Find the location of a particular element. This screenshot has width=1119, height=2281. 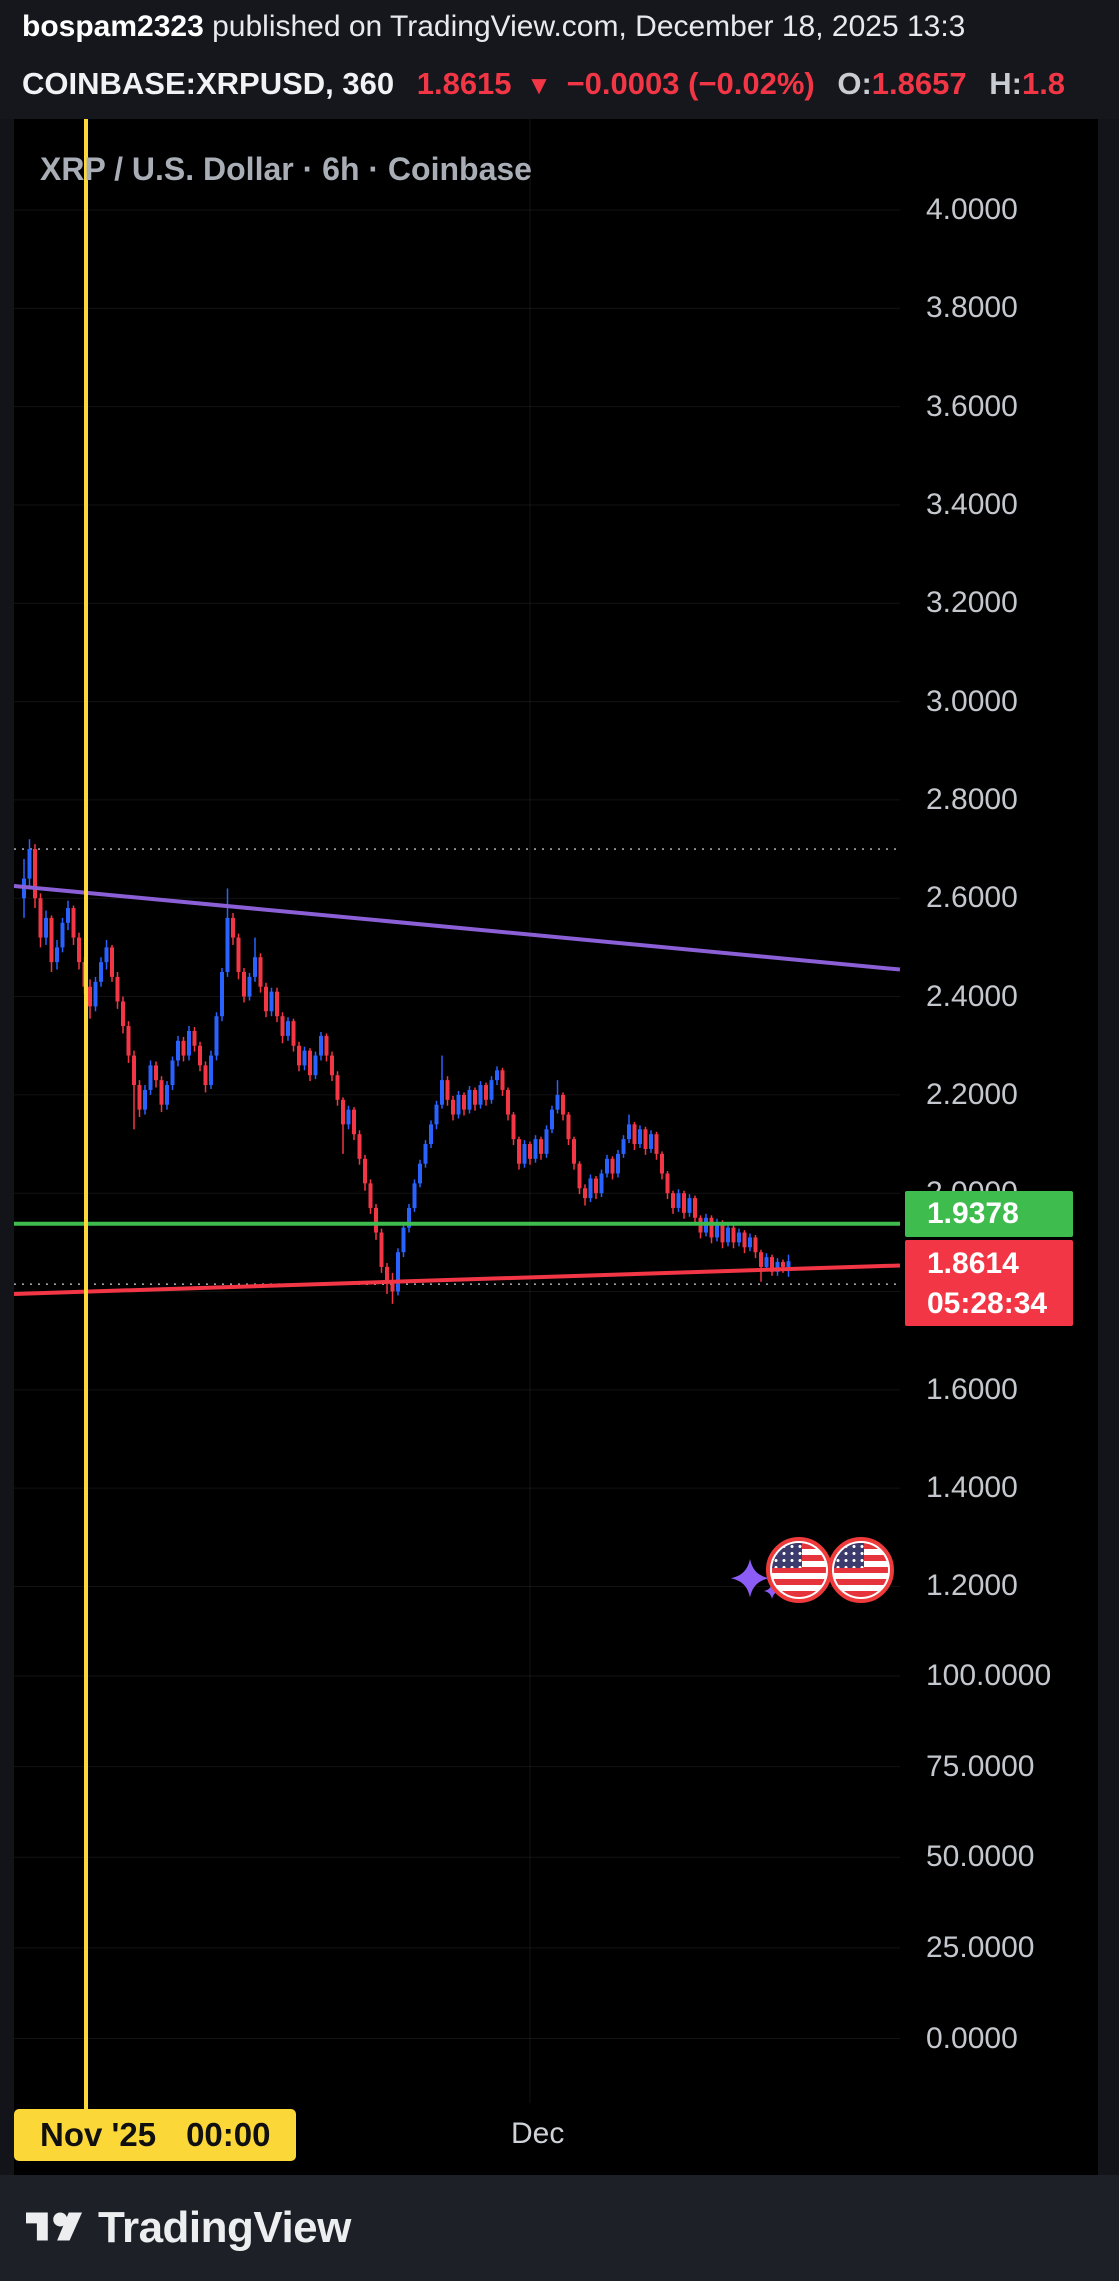

price-axis-label: 3.0000 is located at coordinates (972, 701).